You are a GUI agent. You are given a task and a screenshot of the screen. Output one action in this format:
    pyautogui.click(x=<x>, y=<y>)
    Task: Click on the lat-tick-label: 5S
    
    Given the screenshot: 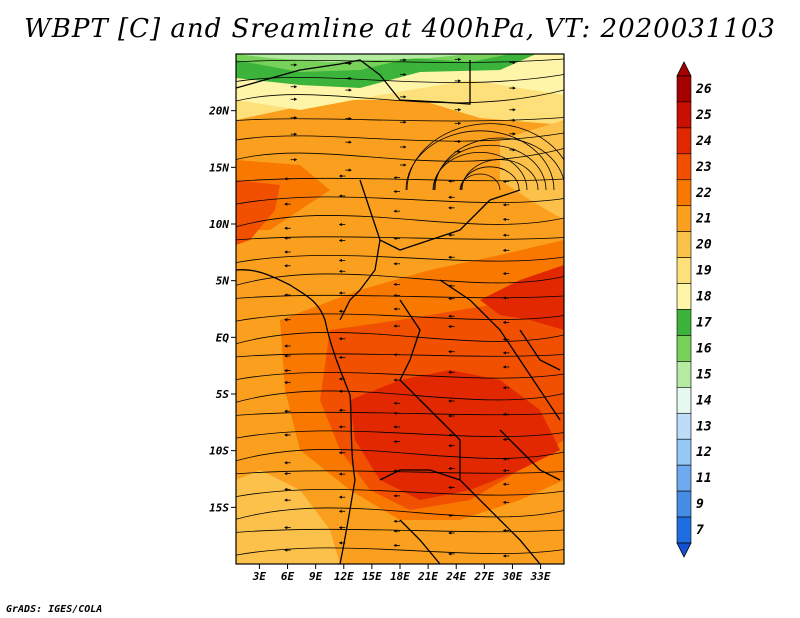 What is the action you would take?
    pyautogui.click(x=223, y=394)
    